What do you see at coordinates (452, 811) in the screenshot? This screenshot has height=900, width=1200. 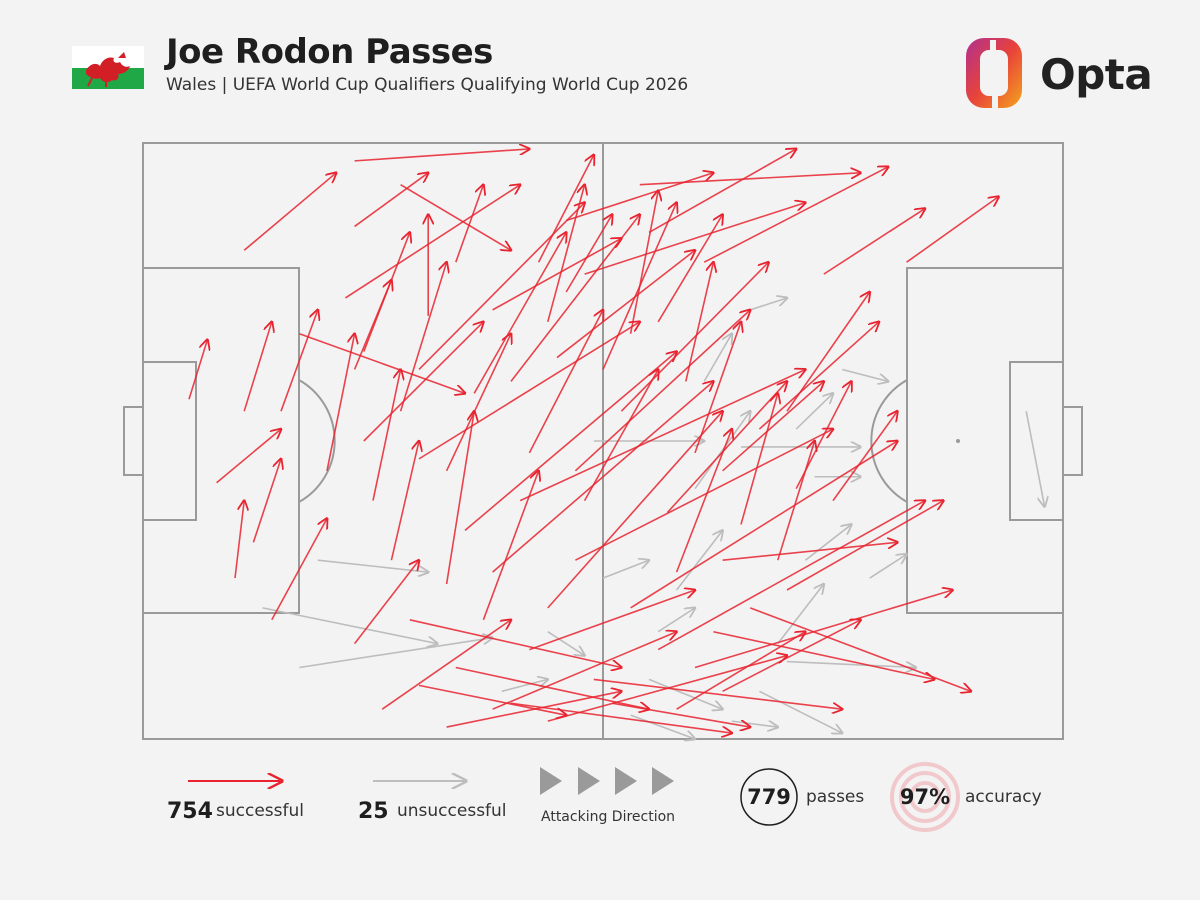 I see `unsuccessful-label: unsuccessful` at bounding box center [452, 811].